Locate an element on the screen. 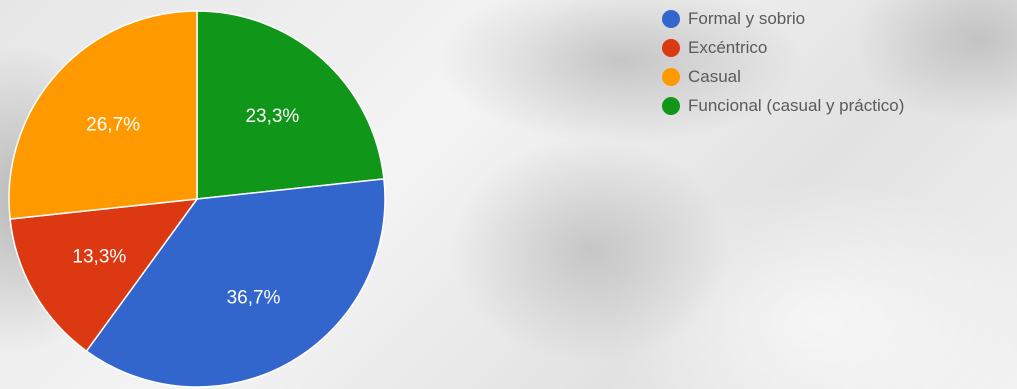 The width and height of the screenshot is (1017, 389). slice-data-label: 36,7% is located at coordinates (254, 298).